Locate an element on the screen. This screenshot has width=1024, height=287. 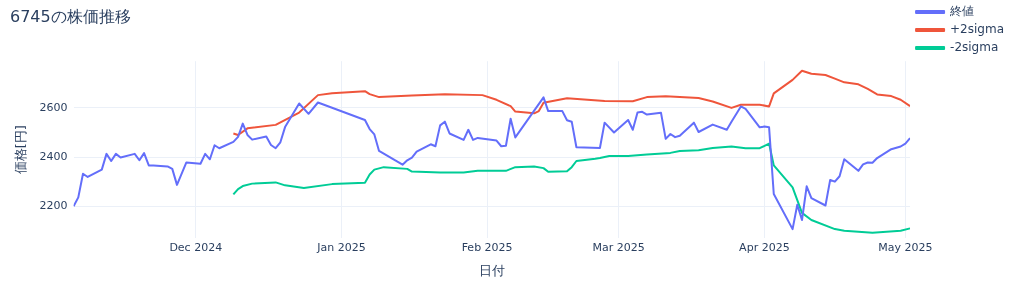
x-tick-label: Jan 2025 is located at coordinates (341, 247).